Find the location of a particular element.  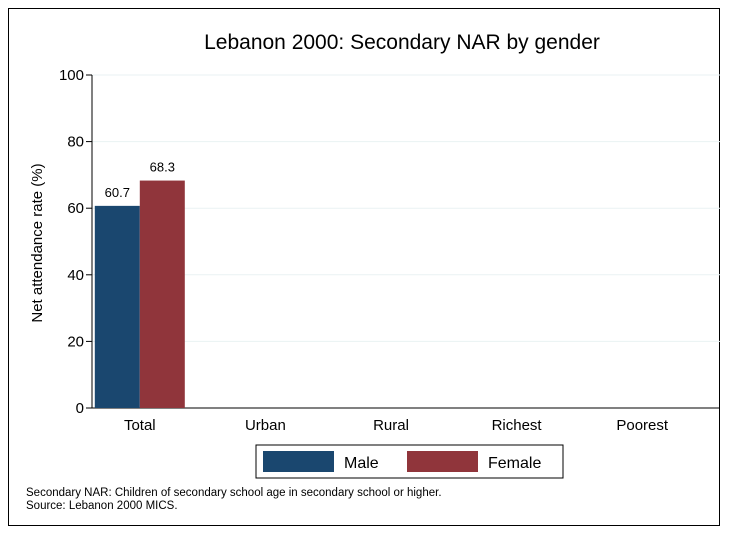

y-tick-label: 0 is located at coordinates (80, 408).